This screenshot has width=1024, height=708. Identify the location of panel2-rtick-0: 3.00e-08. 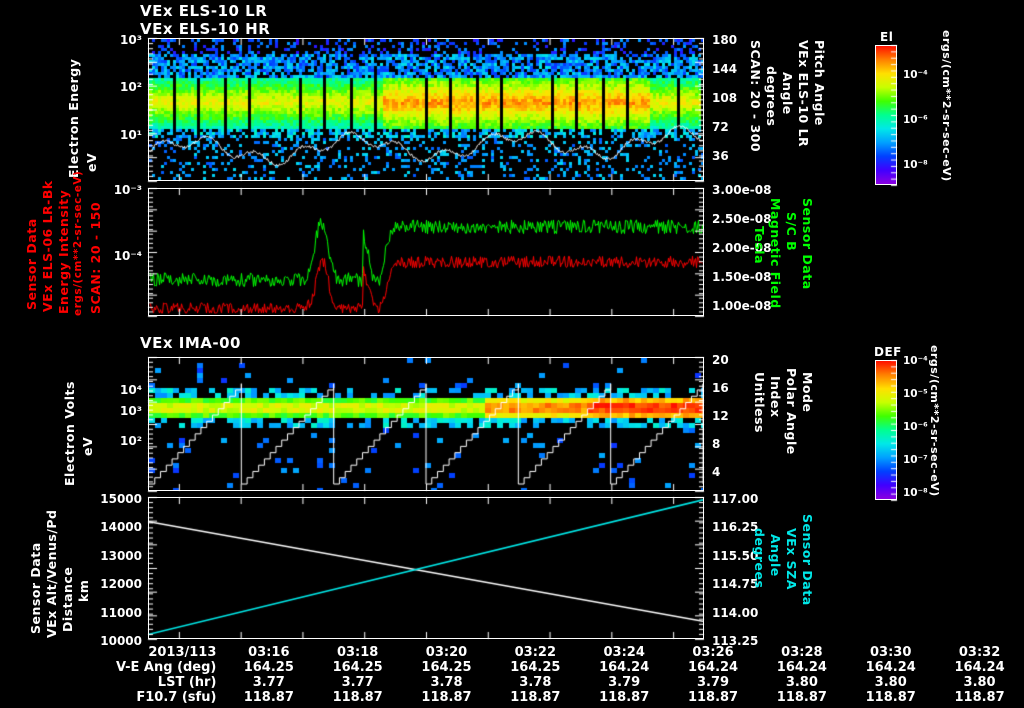
(742, 190).